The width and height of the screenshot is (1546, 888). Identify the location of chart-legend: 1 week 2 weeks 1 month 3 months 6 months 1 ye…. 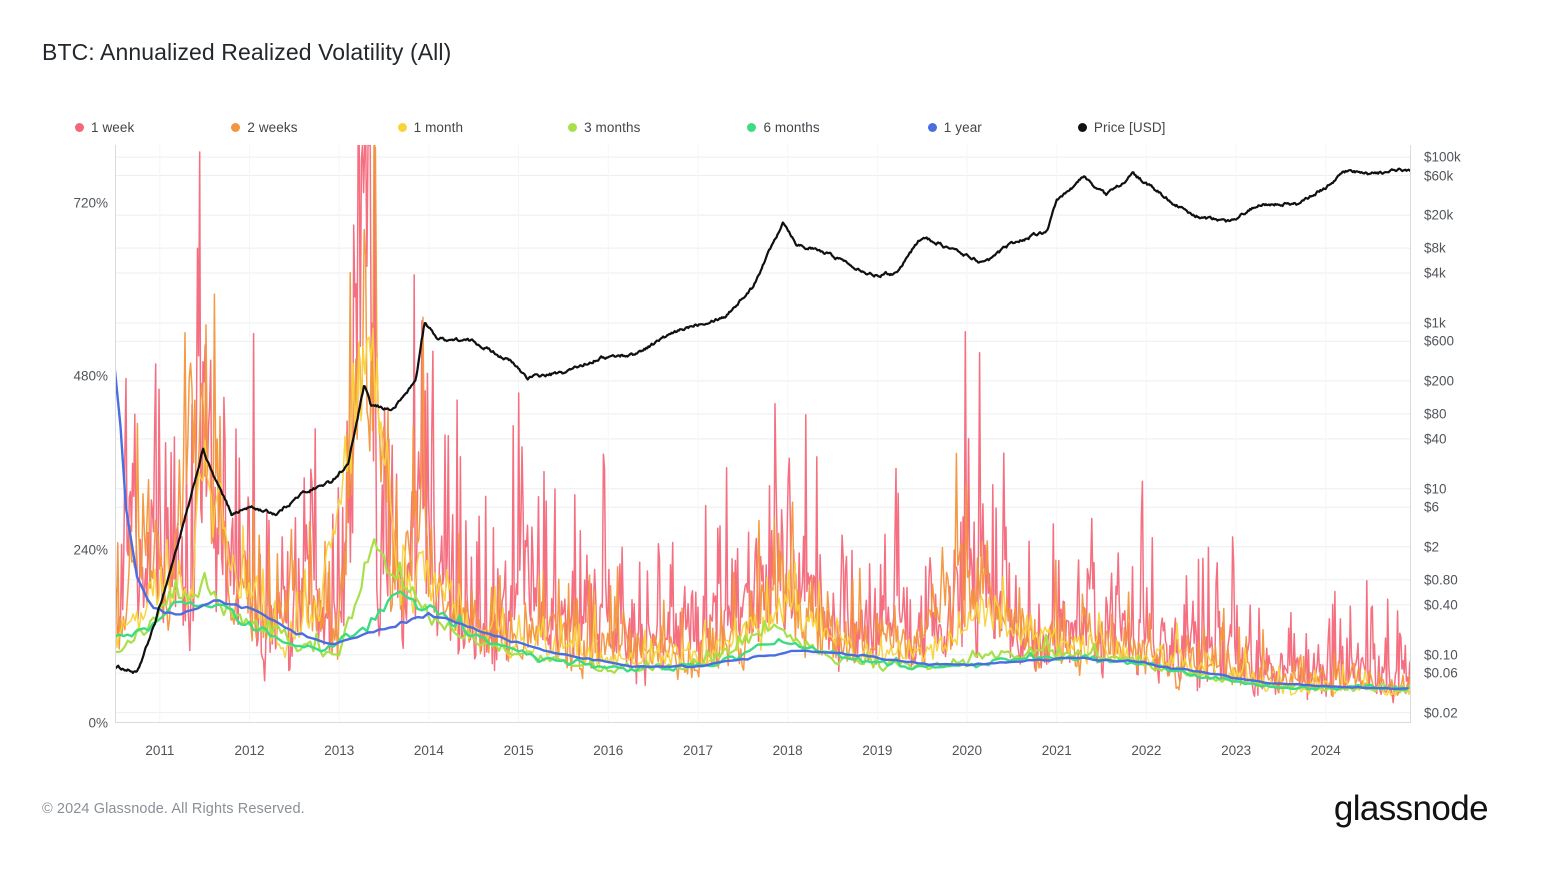
(620, 127).